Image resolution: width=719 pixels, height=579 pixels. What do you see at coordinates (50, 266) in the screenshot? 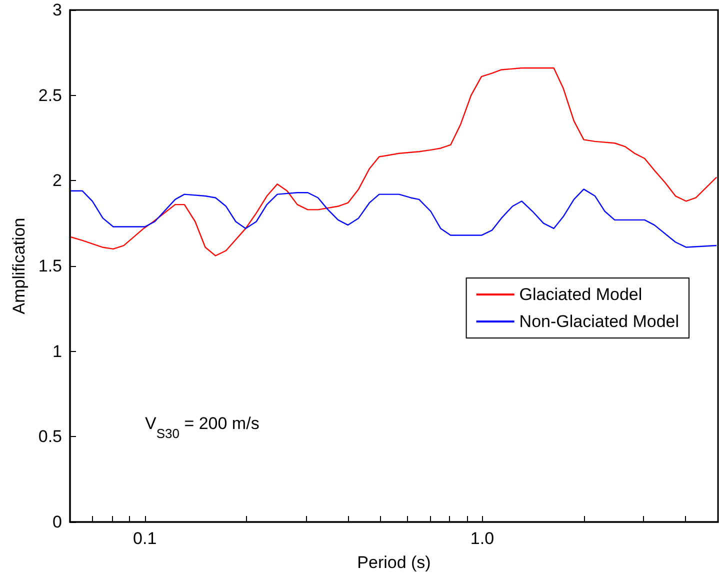
I see `y-tick-label: 1.5` at bounding box center [50, 266].